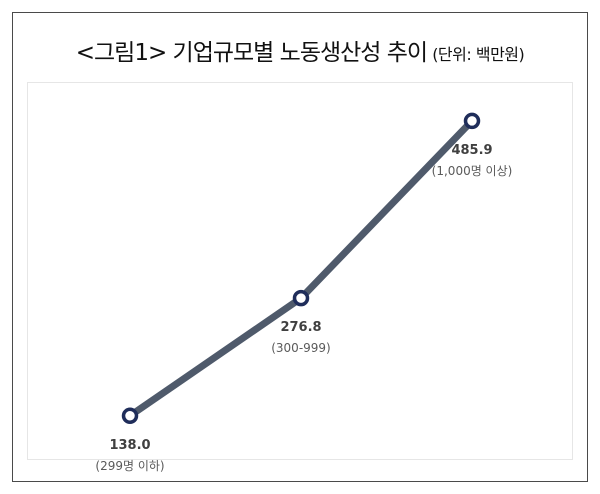  What do you see at coordinates (301, 348) in the screenshot?
I see `category-label-2: (300-999)` at bounding box center [301, 348].